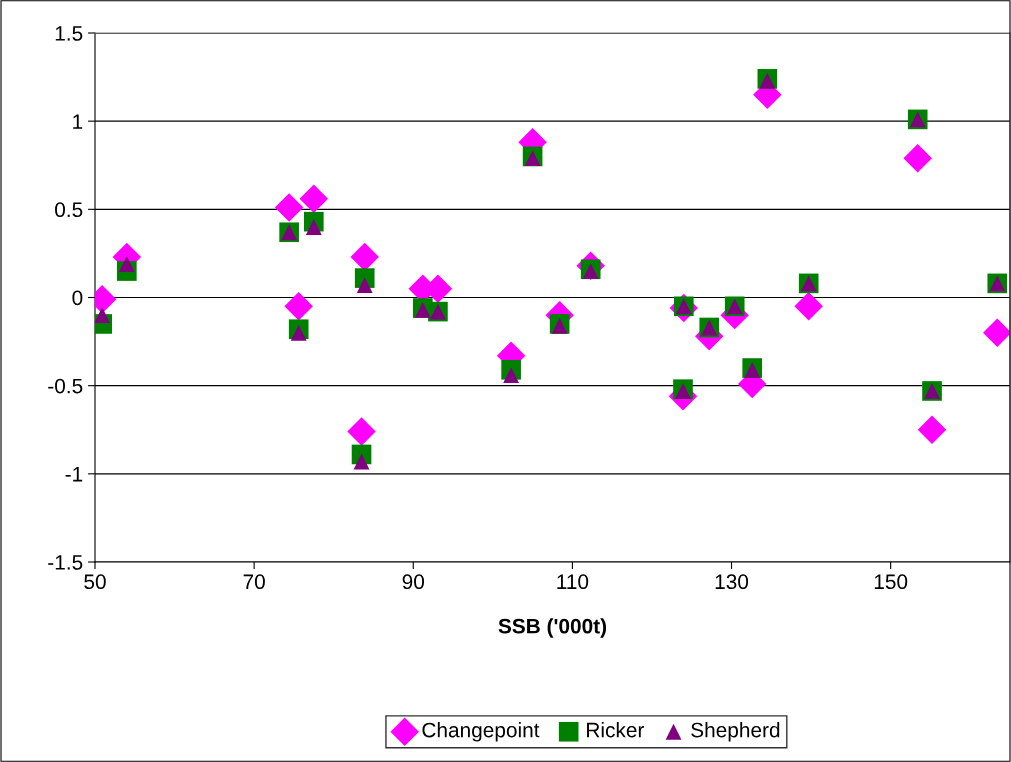  I want to click on y-tick-label: -1, so click(74, 474).